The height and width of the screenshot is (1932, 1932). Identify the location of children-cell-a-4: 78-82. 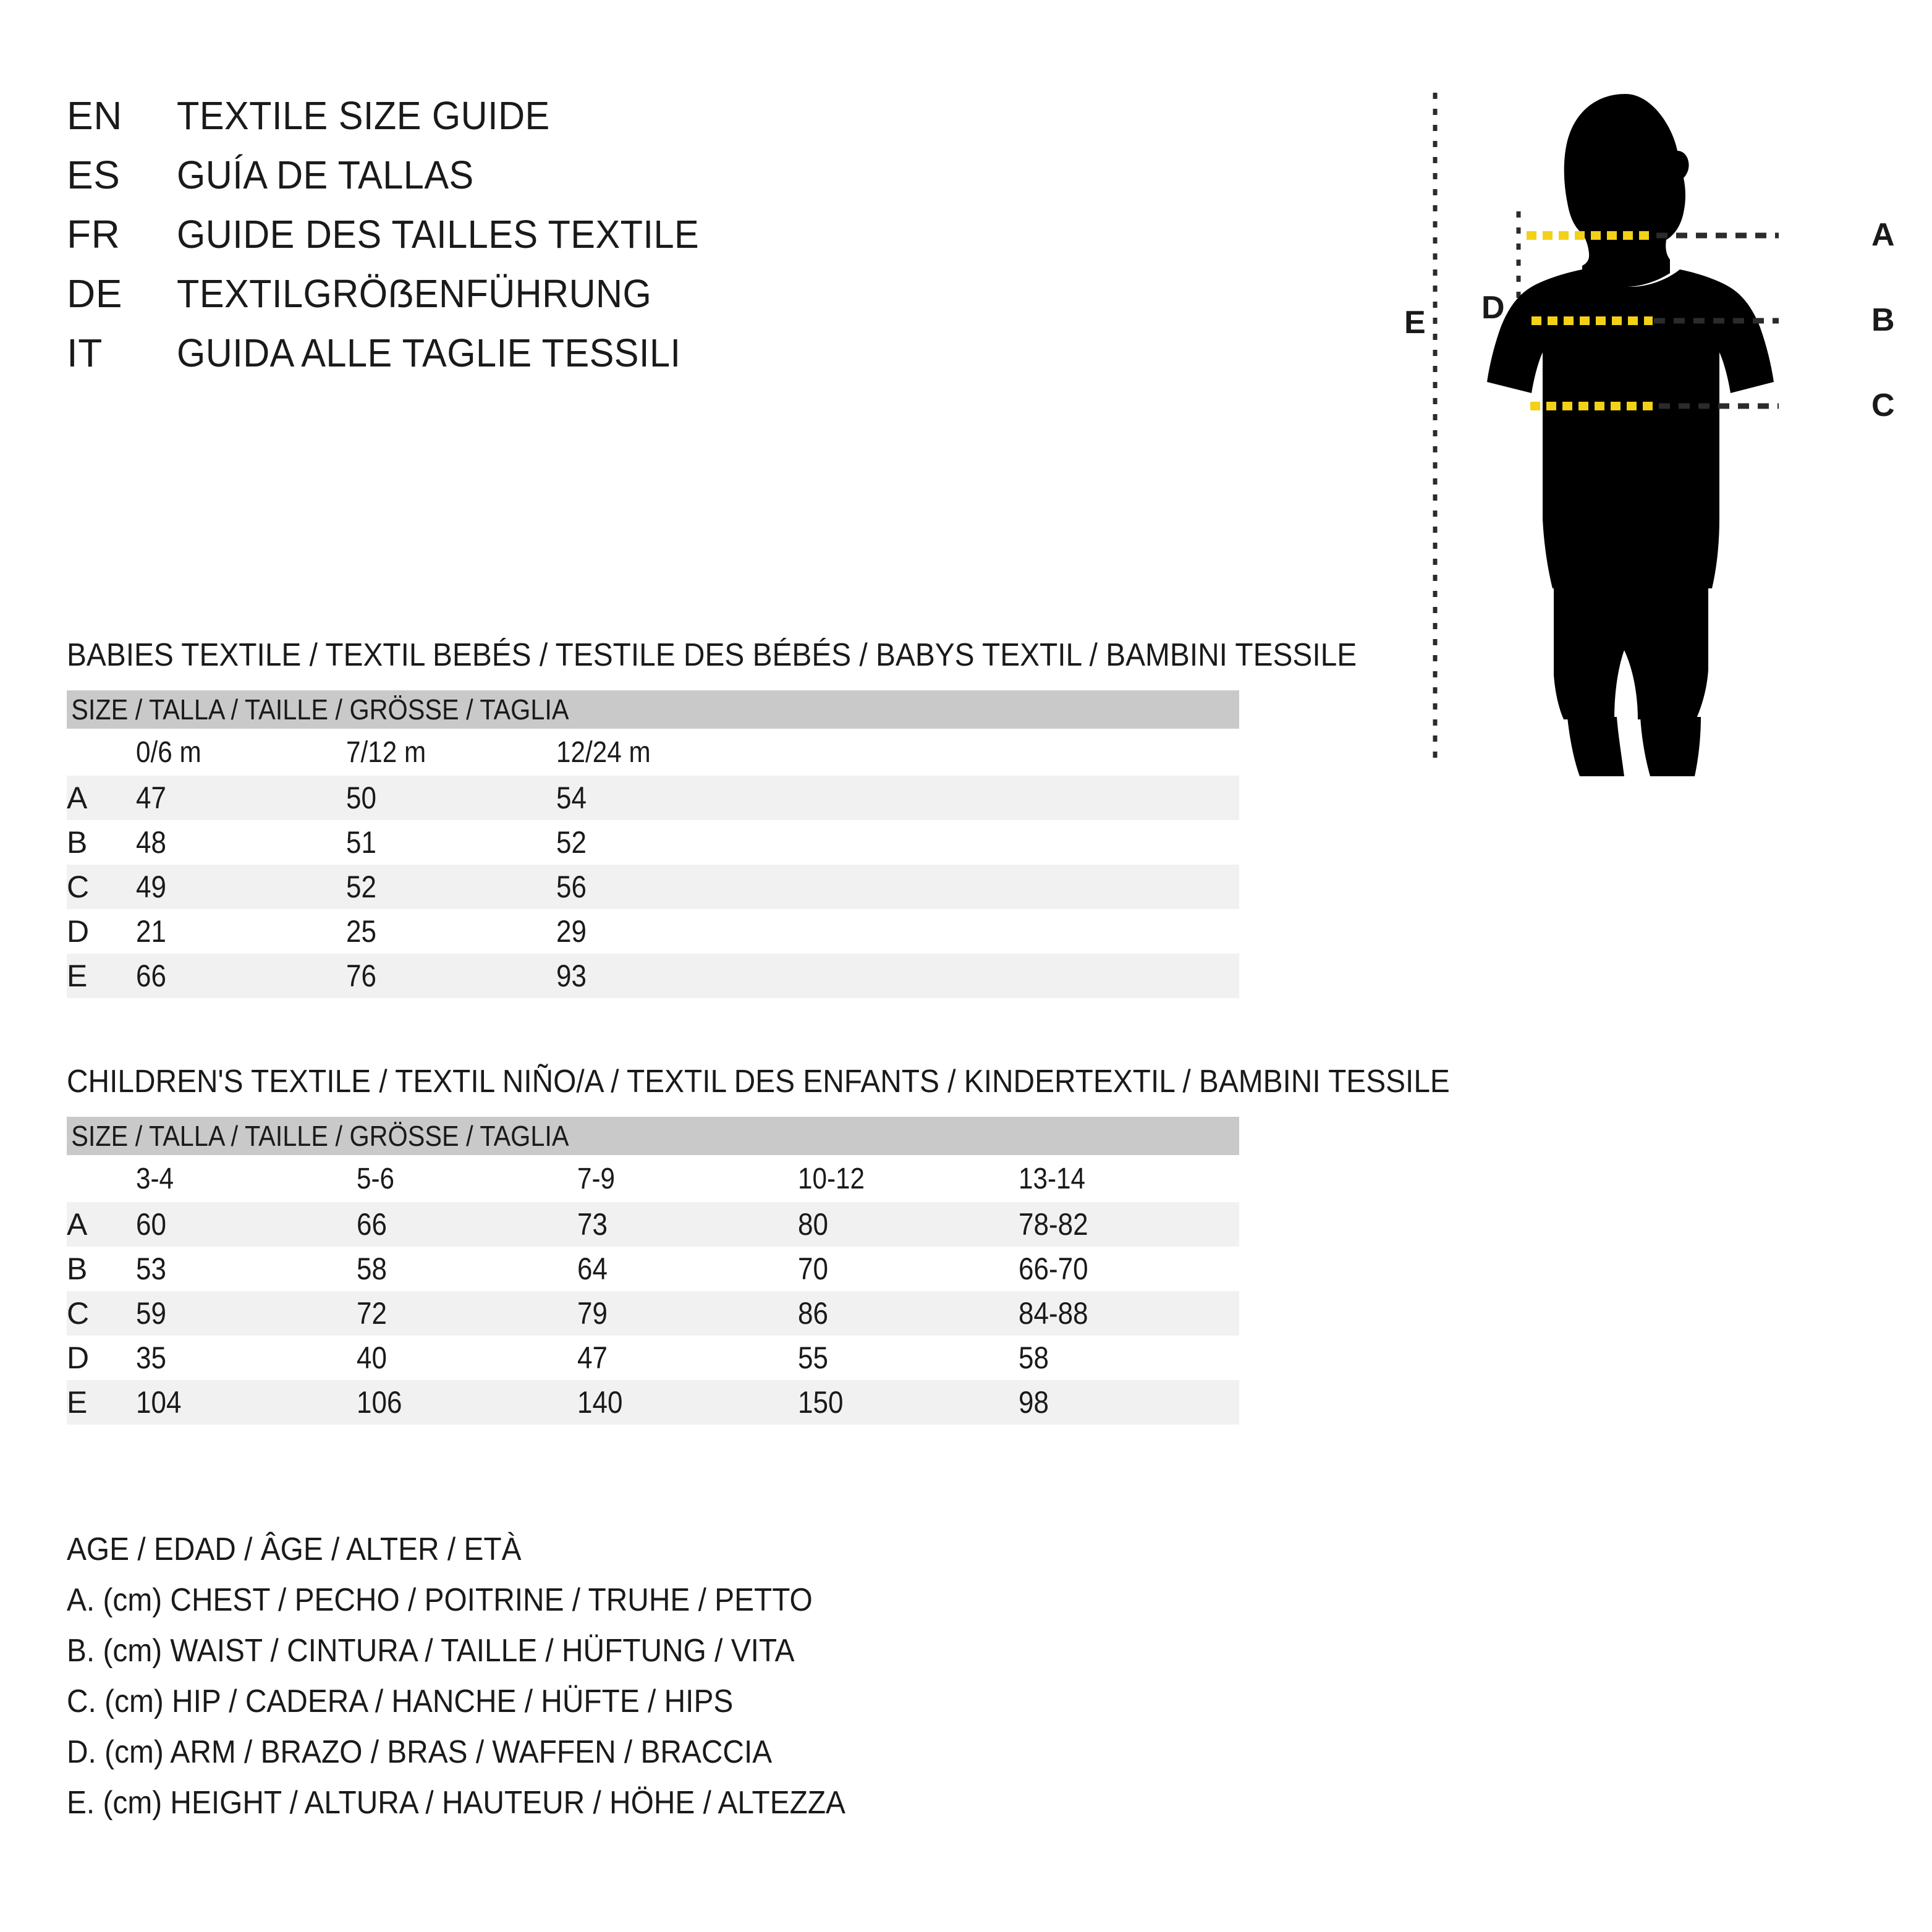
(1129, 1224).